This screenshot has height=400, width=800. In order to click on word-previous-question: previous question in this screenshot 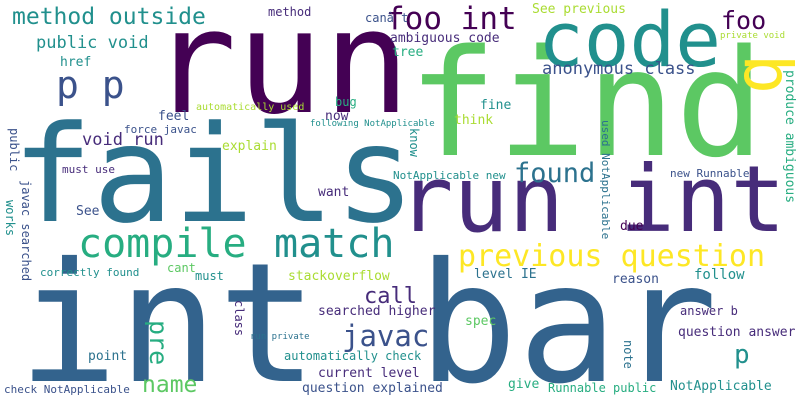, I will do `click(612, 256)`.